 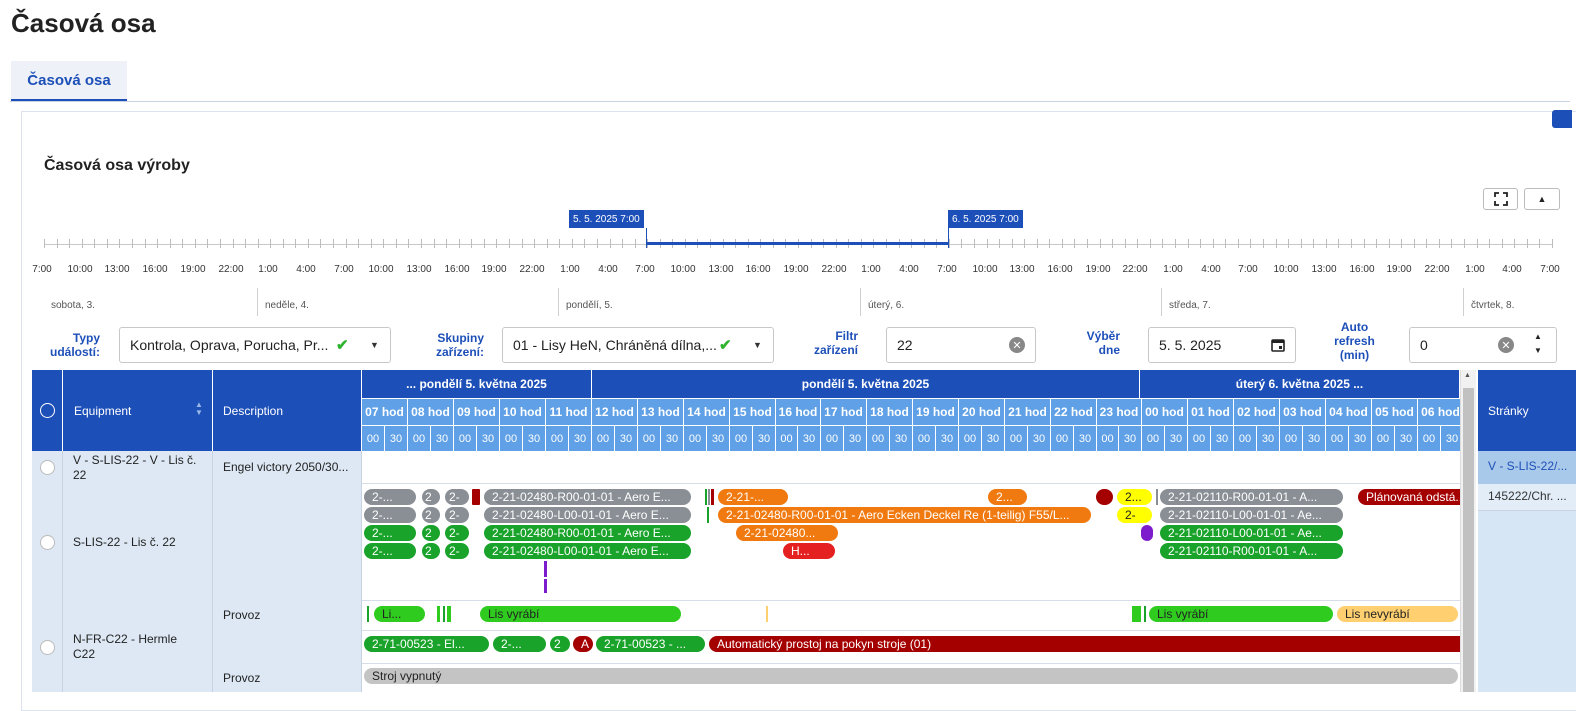 What do you see at coordinates (1542, 199) in the screenshot?
I see `collapse-button: ▲` at bounding box center [1542, 199].